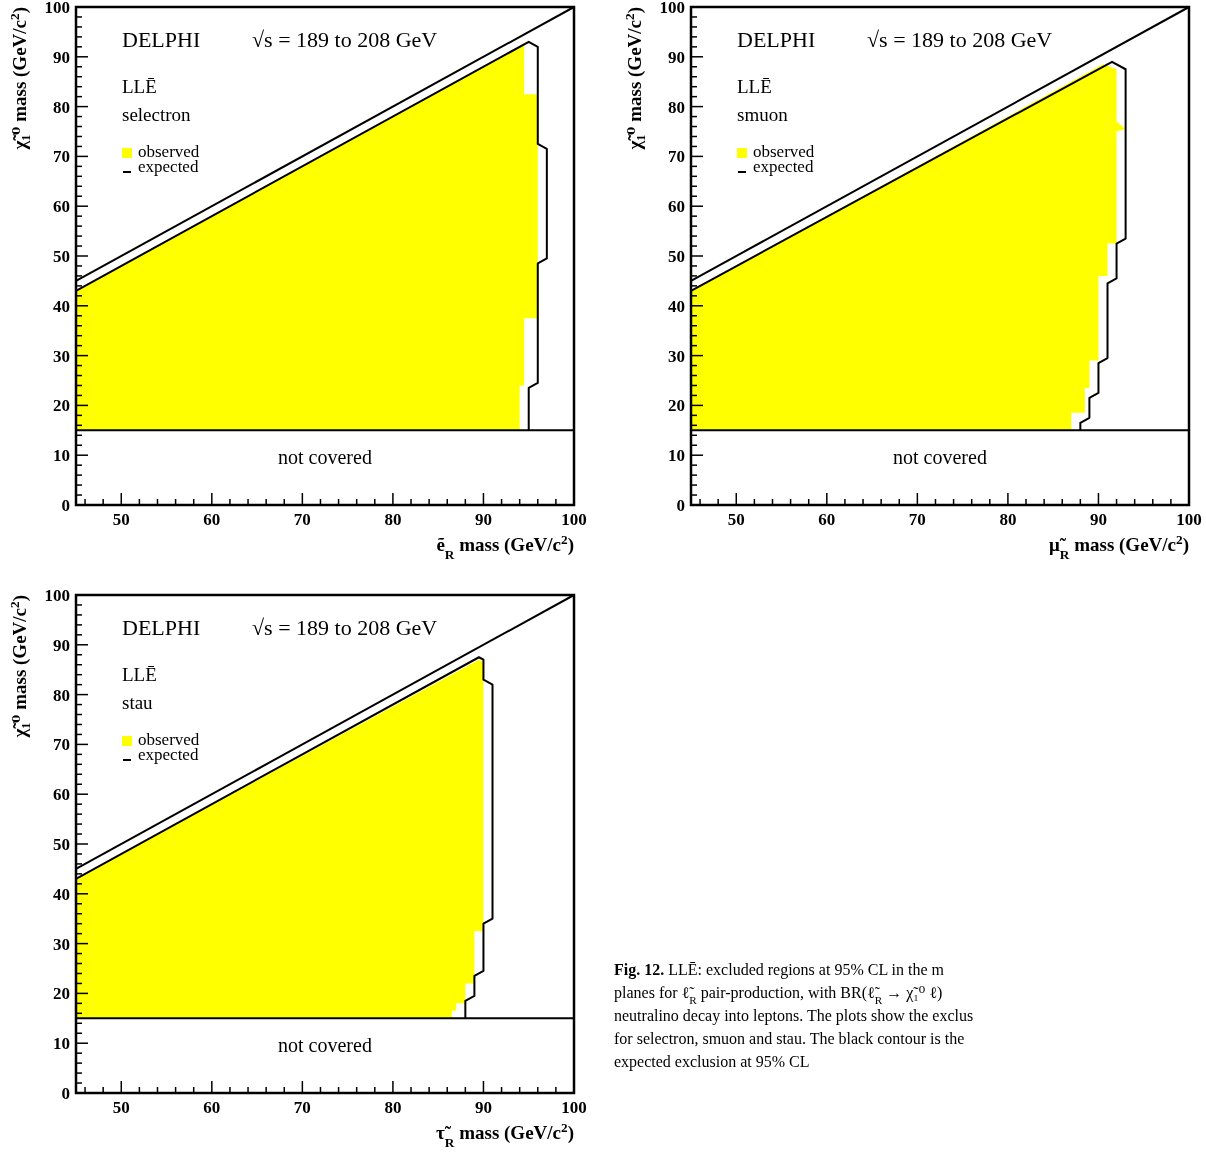  I want to click on x-axis-title: τ̃$_{R}$ mass (GeV/c$^{2}$), so click(505, 1134).